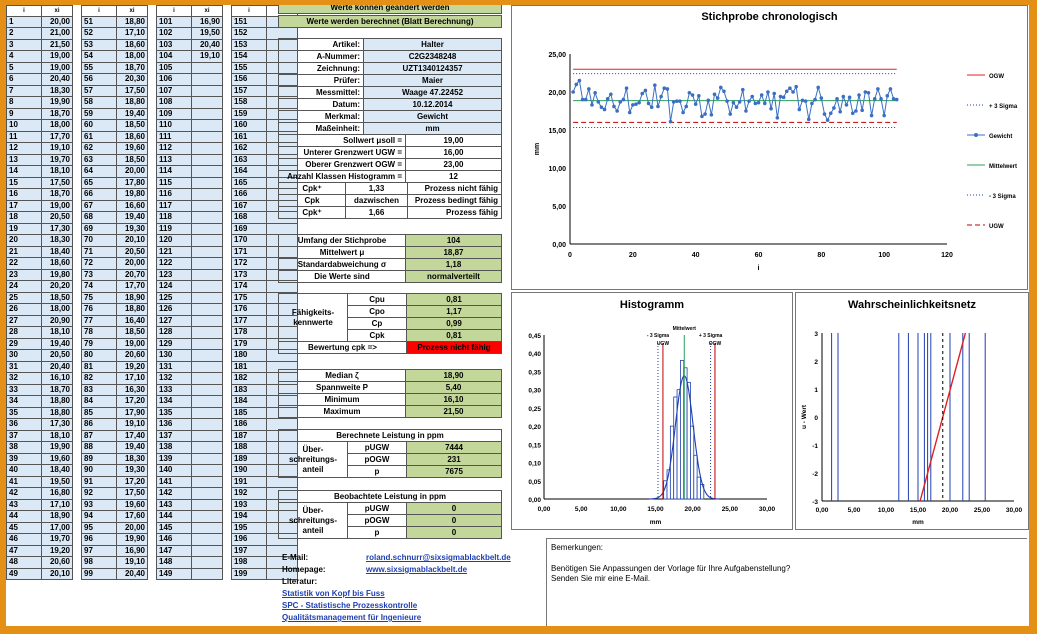  I want to click on value-cell: 18,30, so click(57, 90).